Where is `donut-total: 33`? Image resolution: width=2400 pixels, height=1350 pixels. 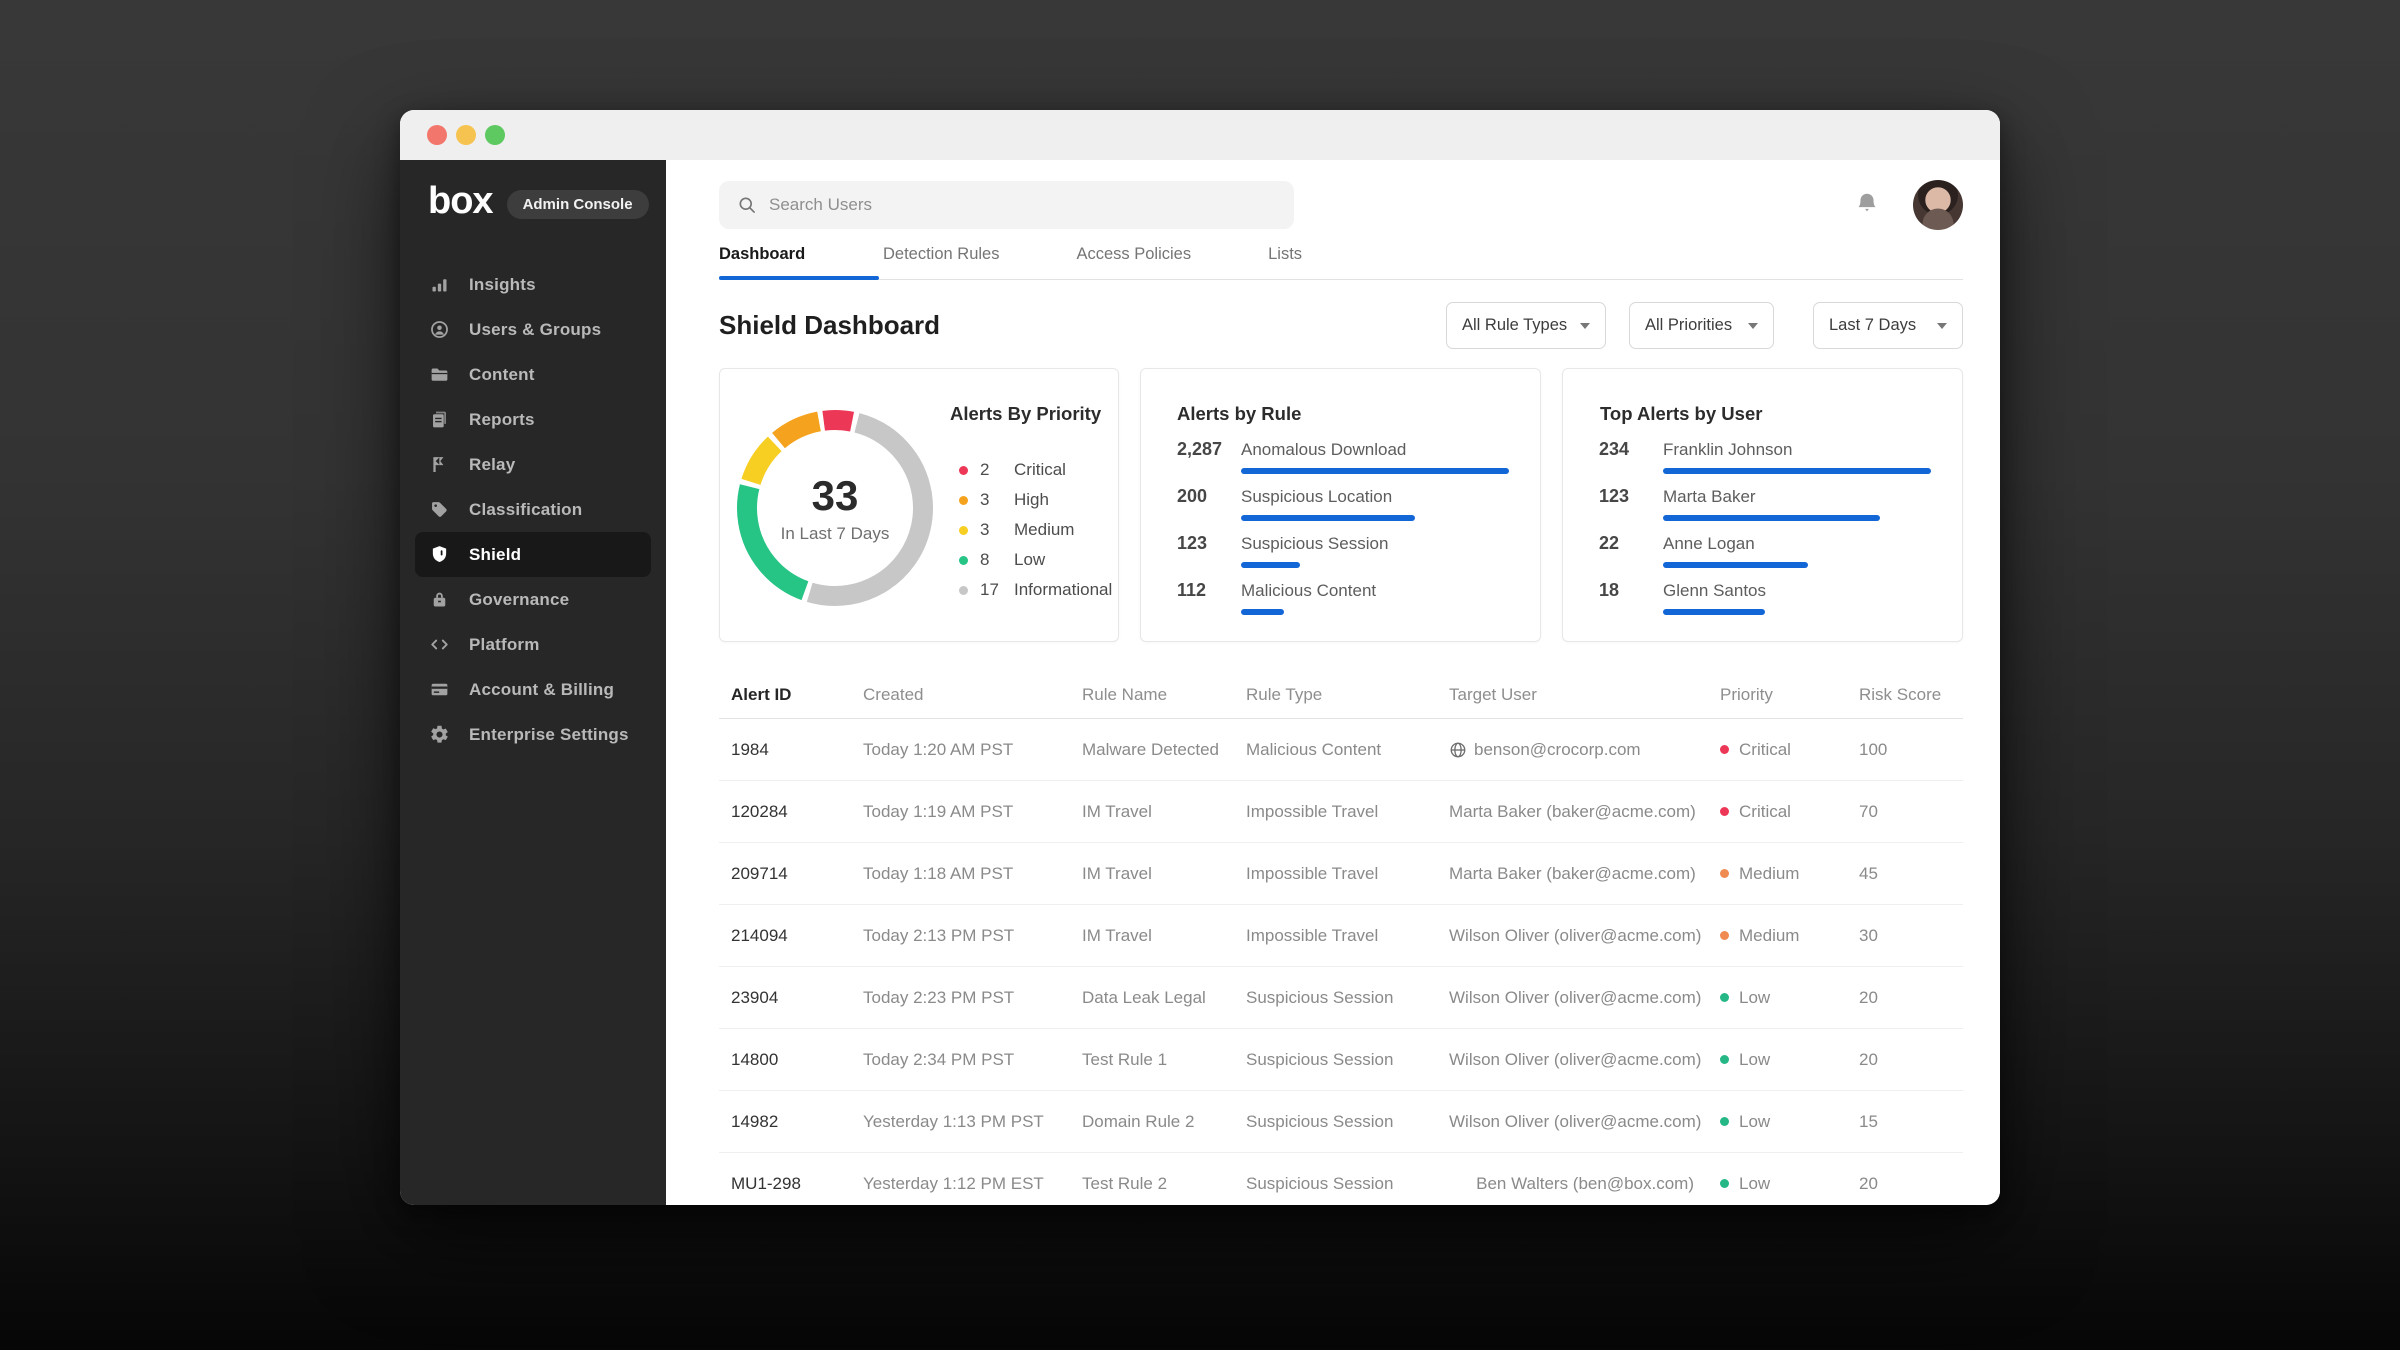
donut-total: 33 is located at coordinates (835, 495).